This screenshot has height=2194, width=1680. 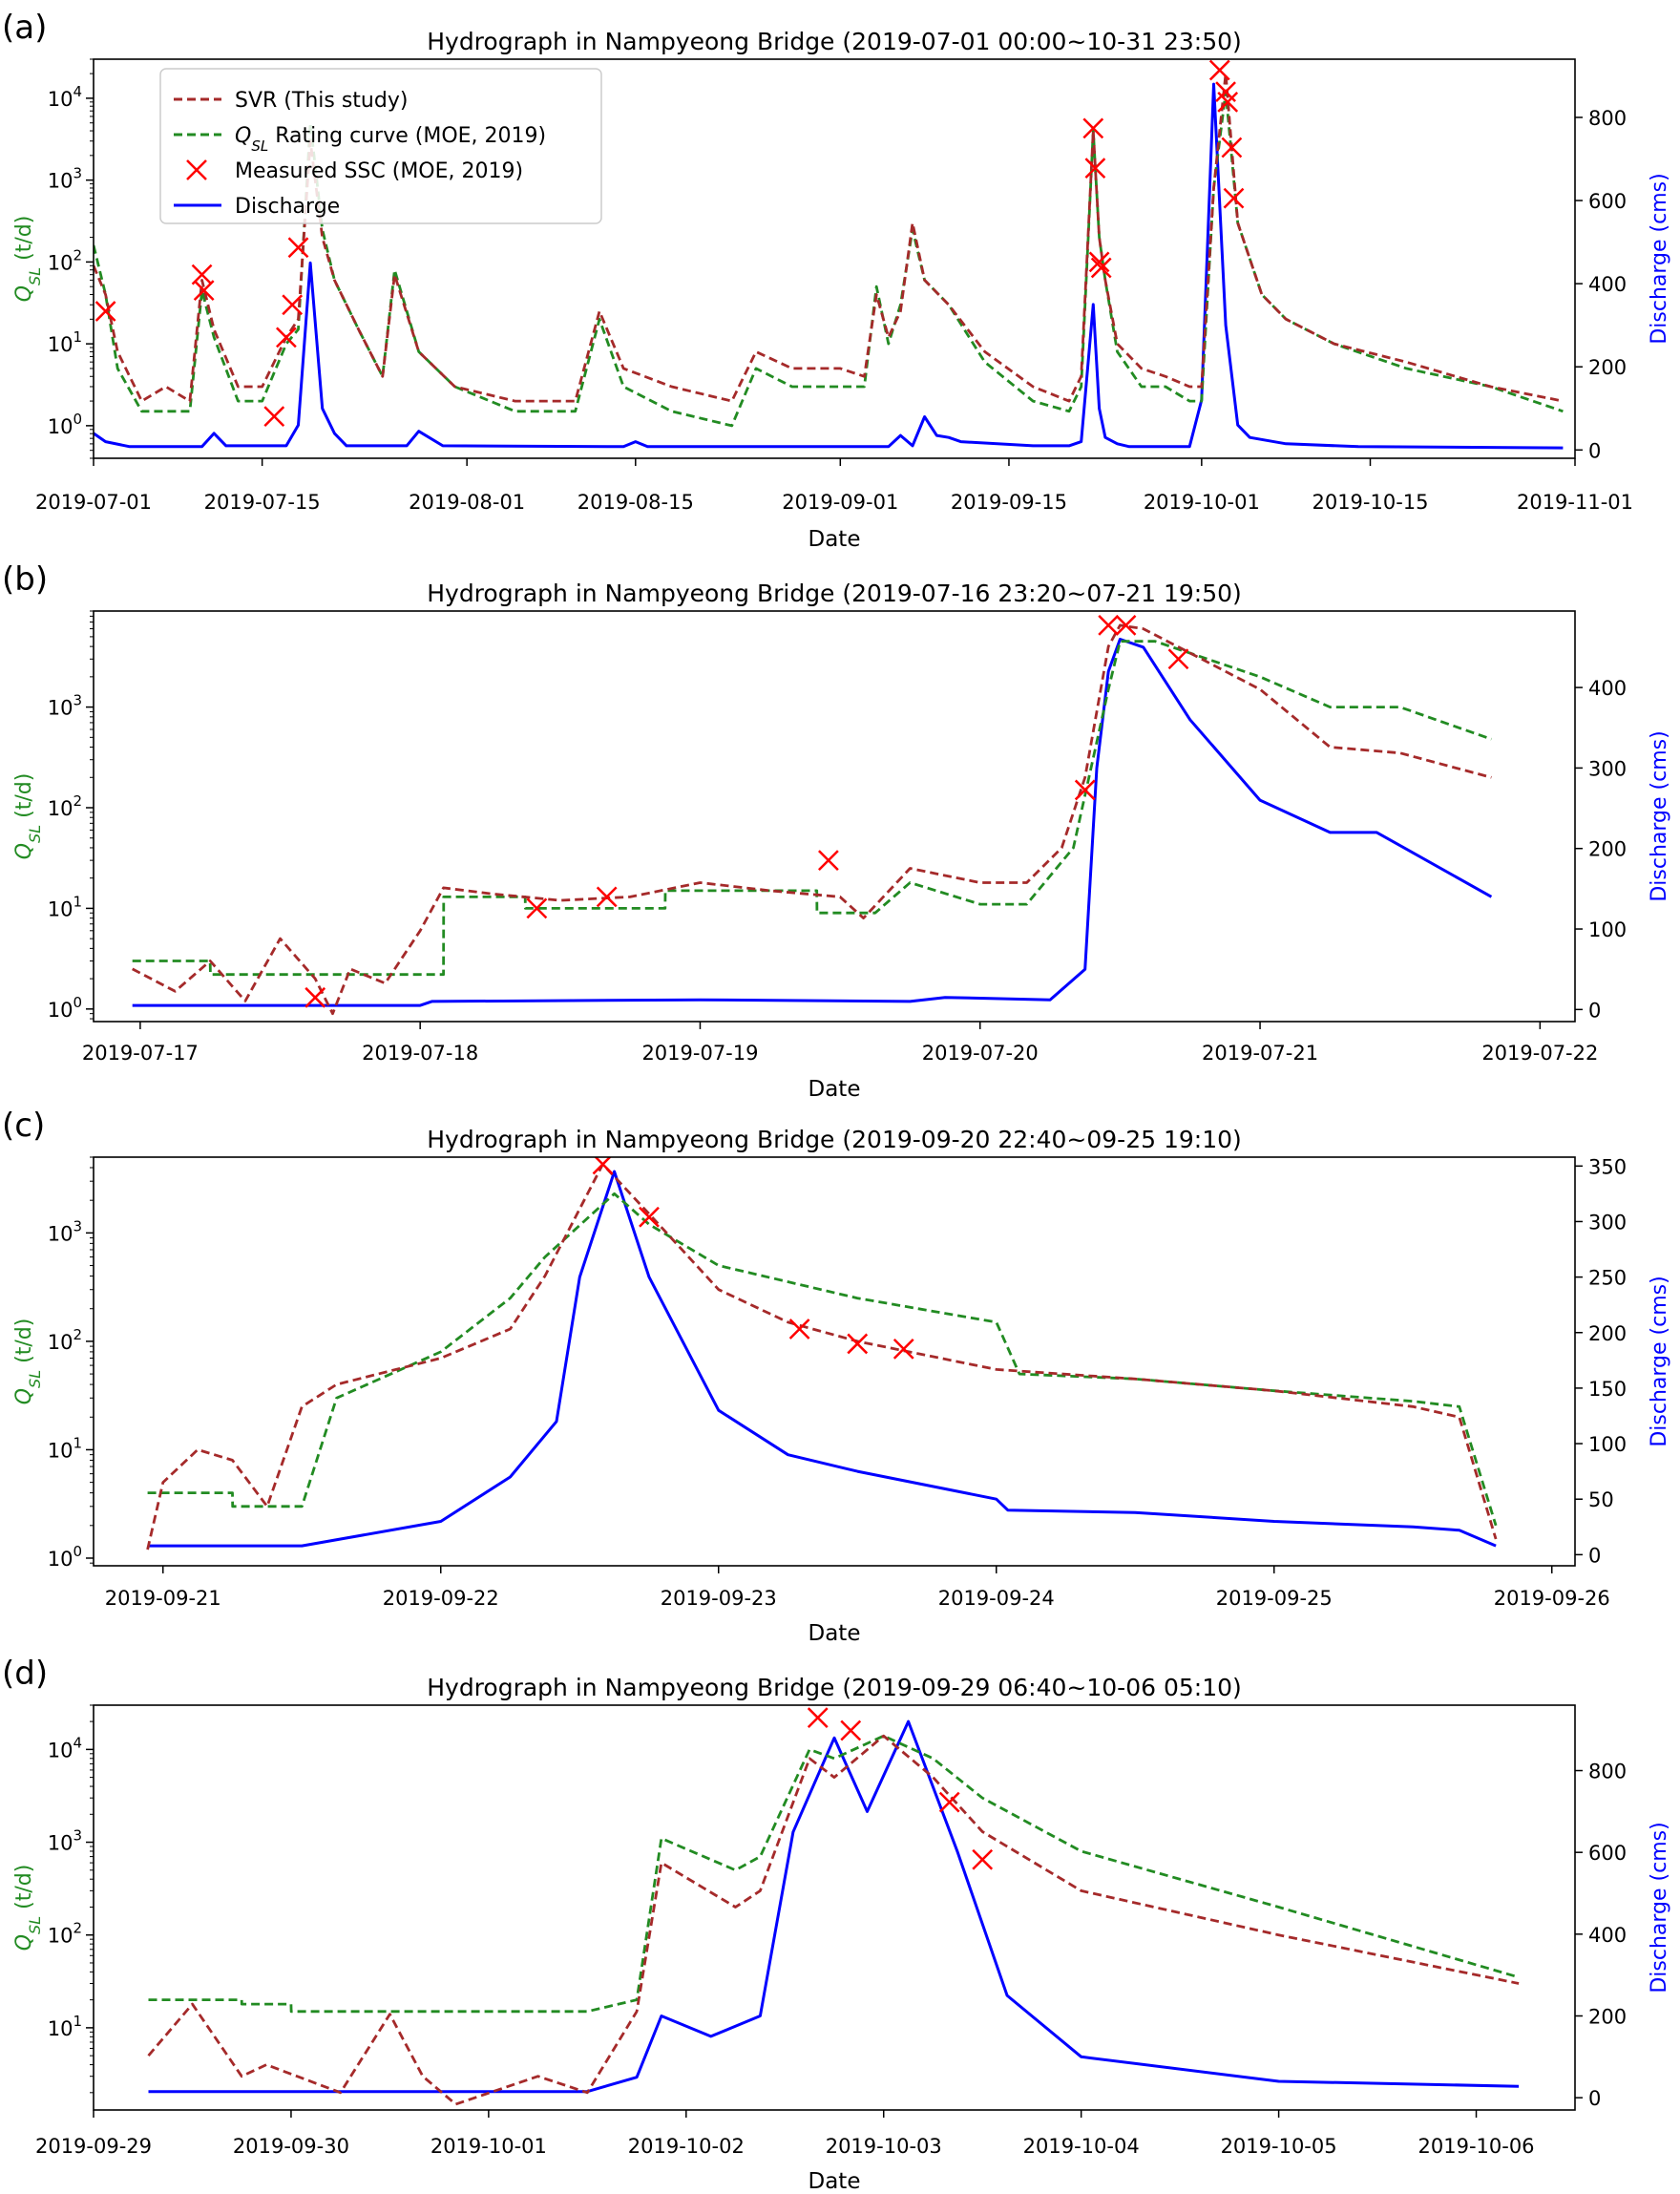 What do you see at coordinates (379, 171) in the screenshot?
I see `legend-label: Measured SSC (MOE, 2019)` at bounding box center [379, 171].